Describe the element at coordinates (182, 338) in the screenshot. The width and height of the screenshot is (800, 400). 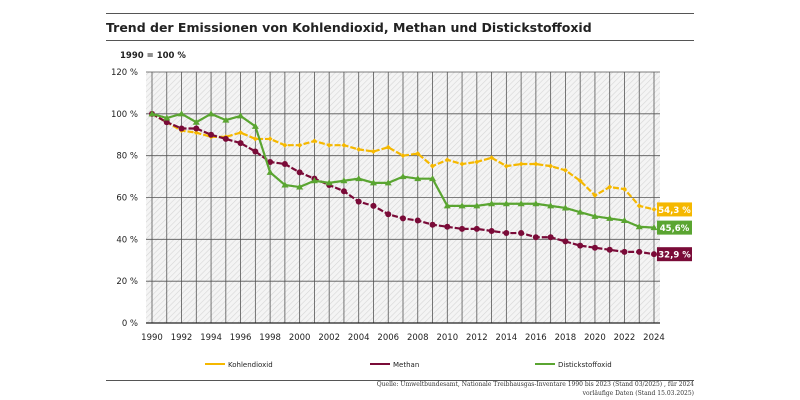
I see `x-tick-label: 1992` at that location.